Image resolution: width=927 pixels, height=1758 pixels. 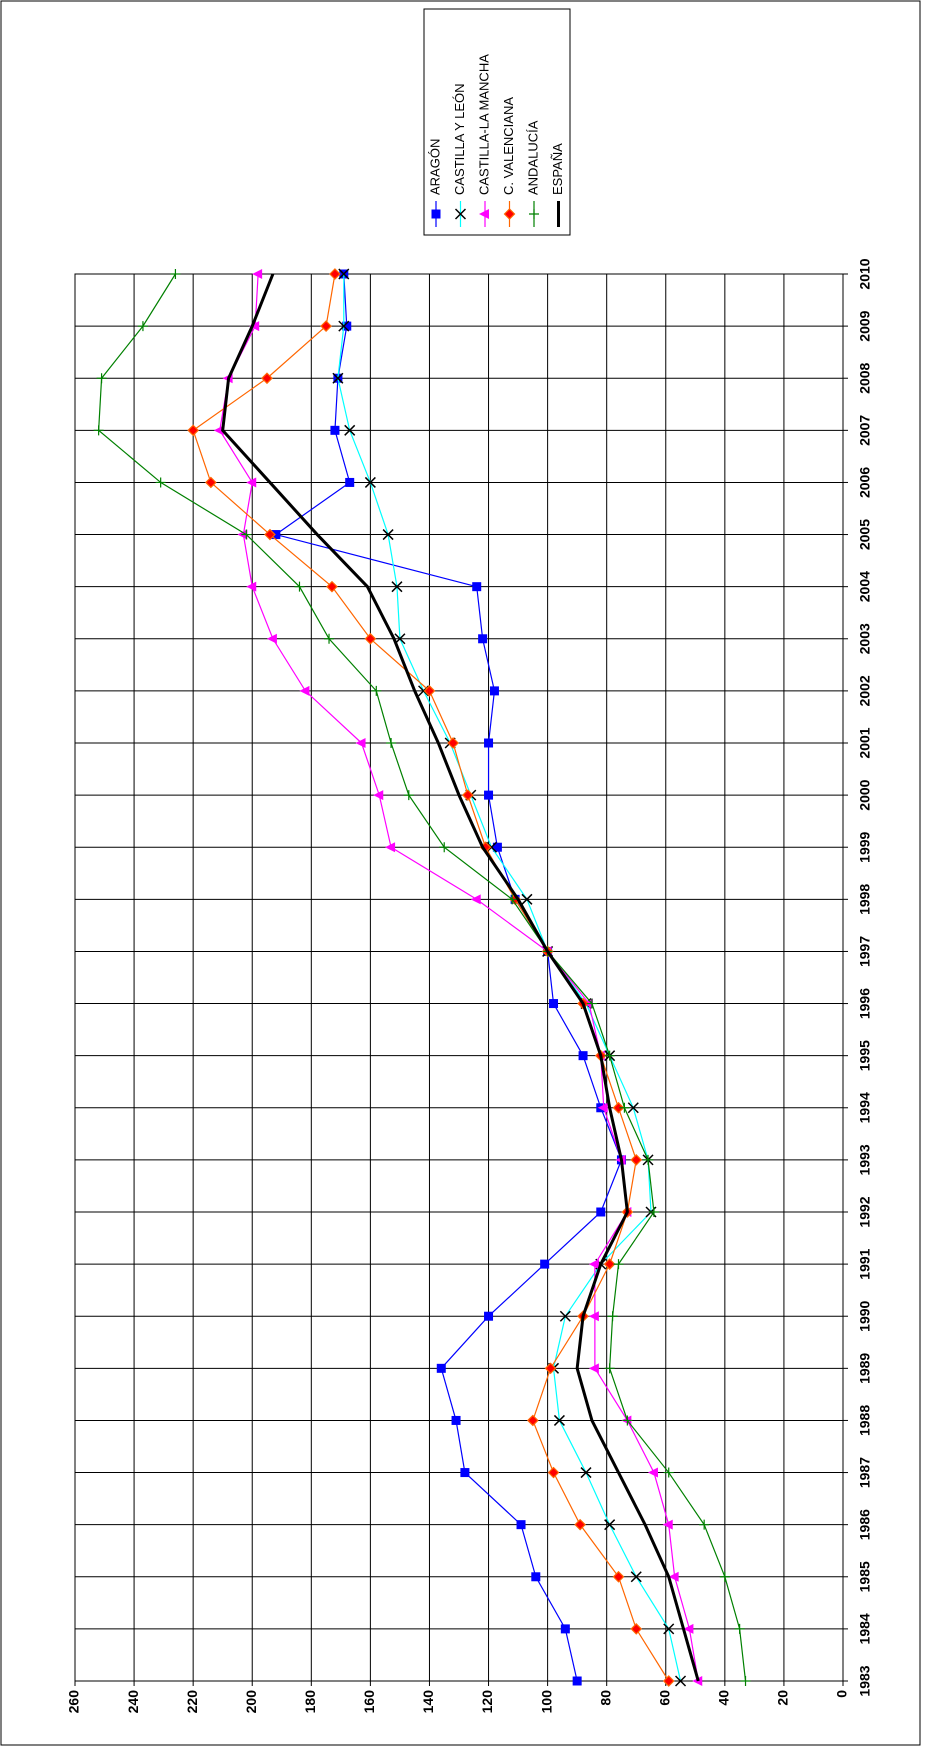 What do you see at coordinates (532, 157) in the screenshot?
I see `legend-label: ANDALUCÍA` at bounding box center [532, 157].